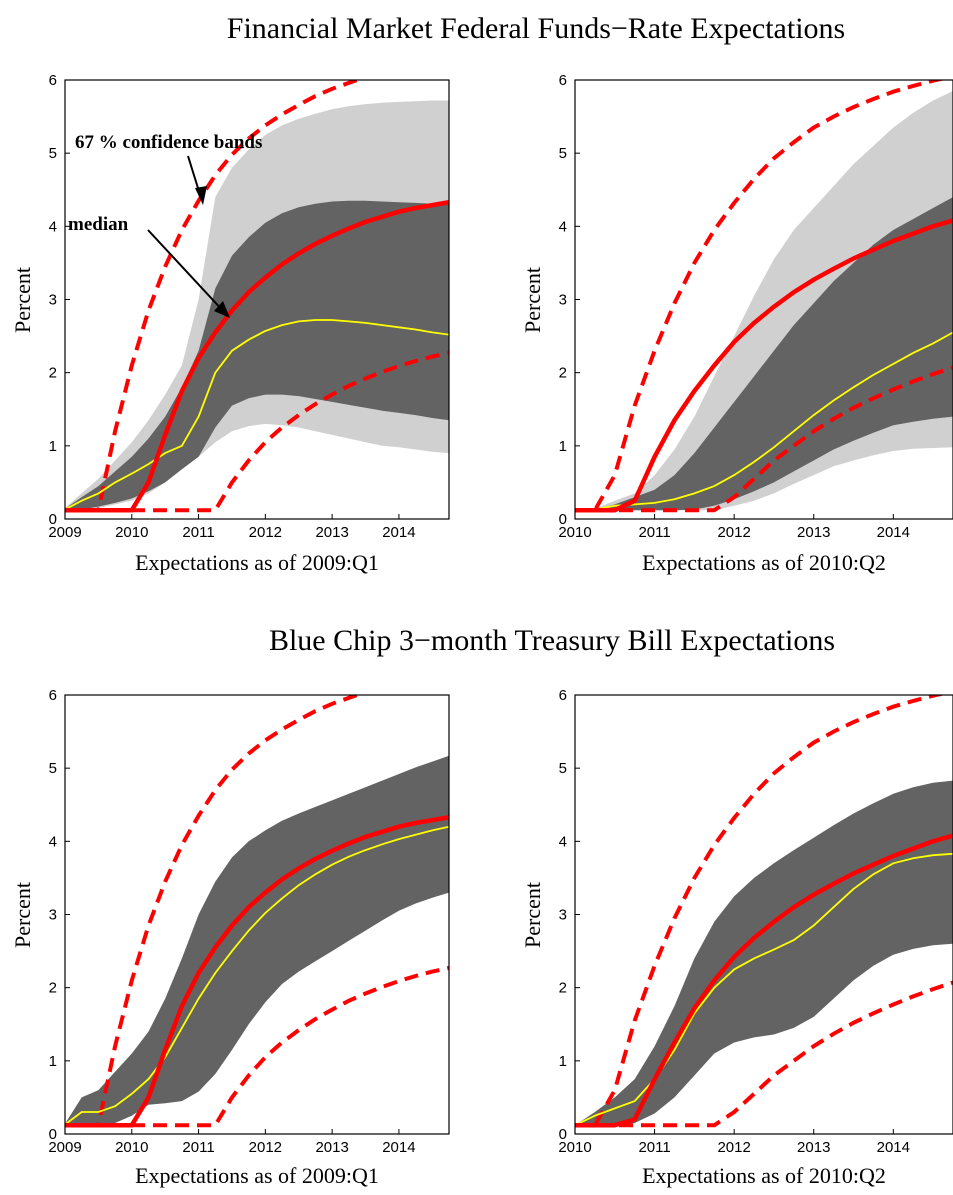  I want to click on annotation-arrowhead-bands, so click(201, 195).